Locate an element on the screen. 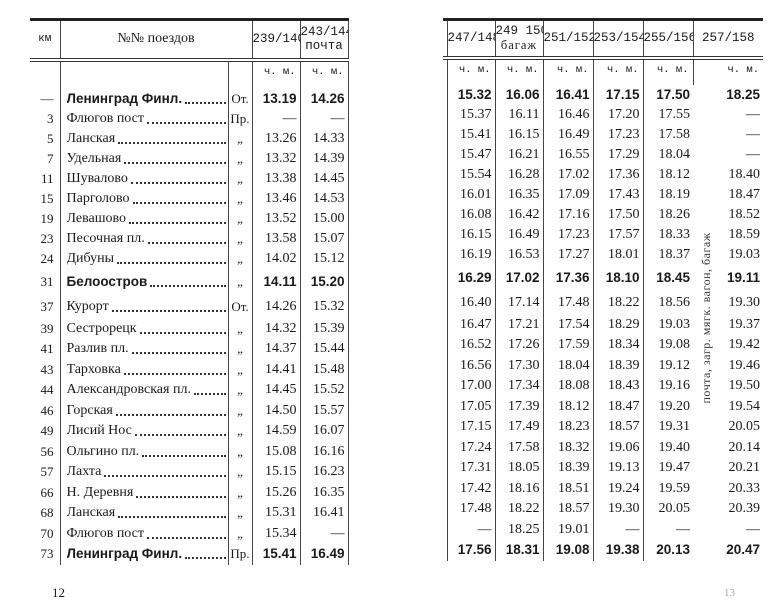 Image resolution: width=780 pixels, height=603 pixels. time-cell: 17.16 is located at coordinates (567, 214).